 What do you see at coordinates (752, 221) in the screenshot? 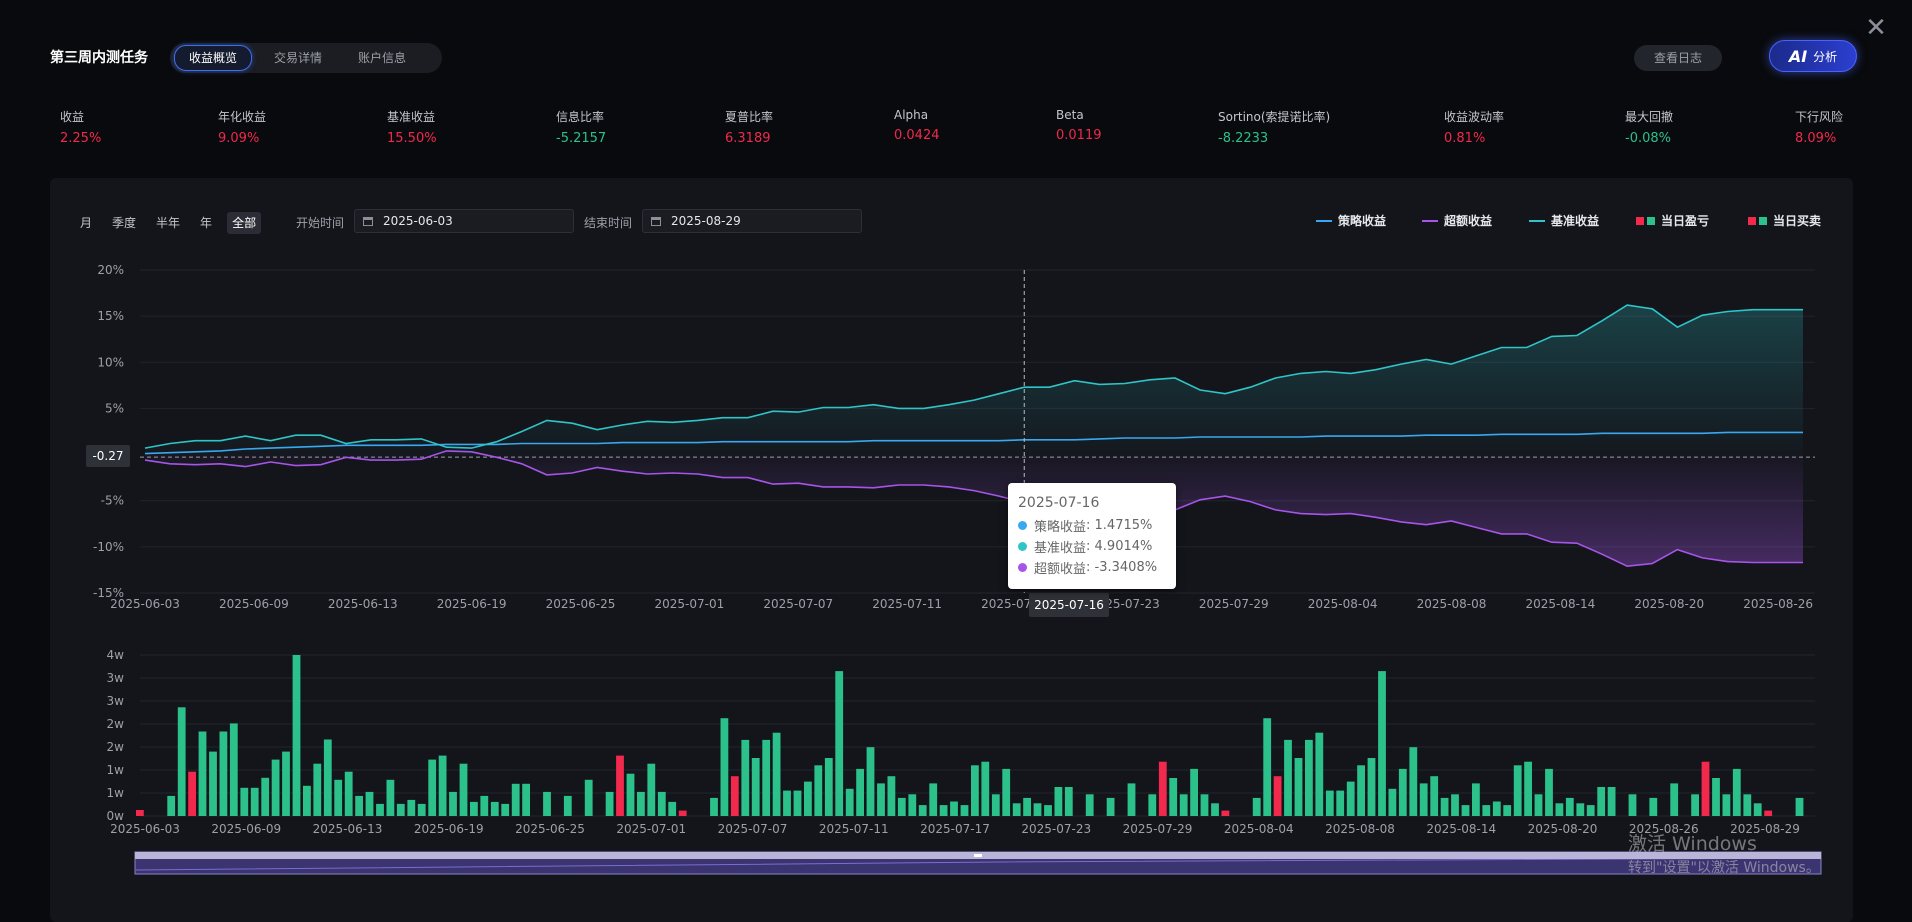
I see `end-date-picker: 2025-08-29` at bounding box center [752, 221].